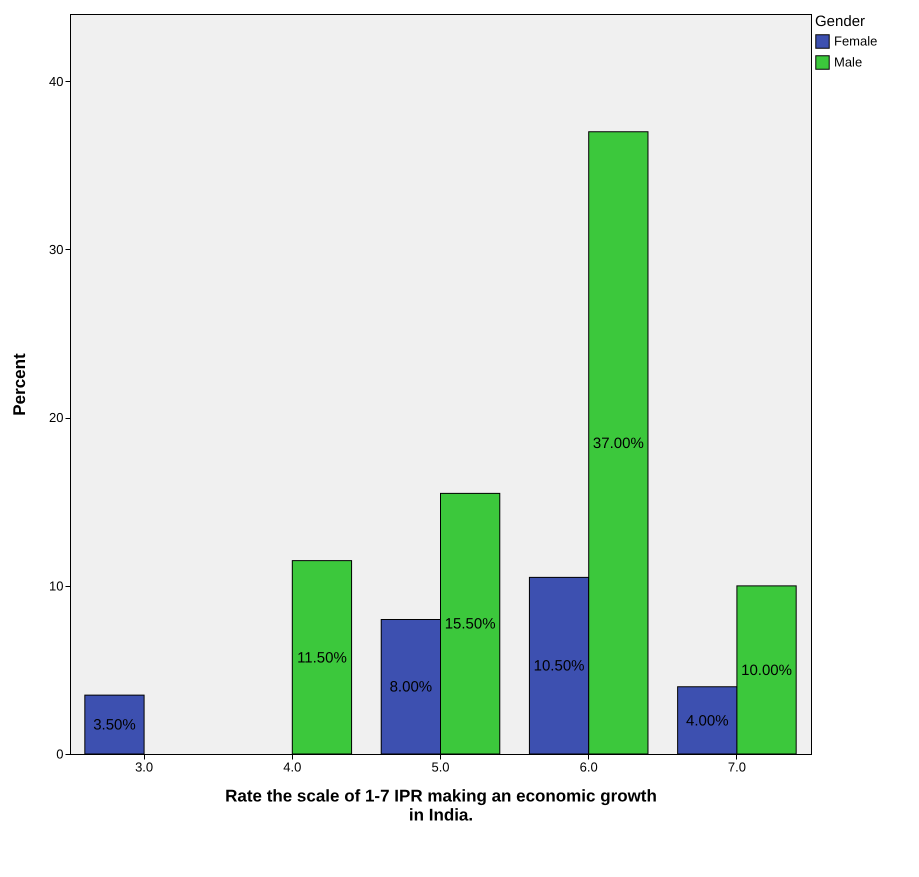 This screenshot has height=877, width=919. Describe the element at coordinates (470, 624) in the screenshot. I see `data-label: 15.50%` at that location.